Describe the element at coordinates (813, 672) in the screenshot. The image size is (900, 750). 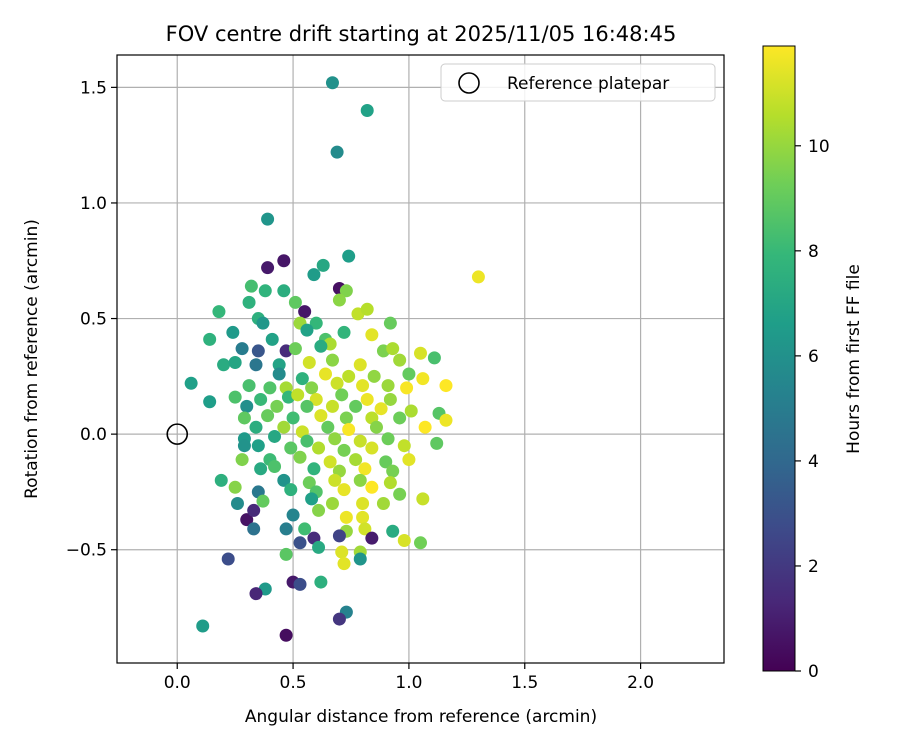
I see `colorbar-tick-label: 0` at that location.